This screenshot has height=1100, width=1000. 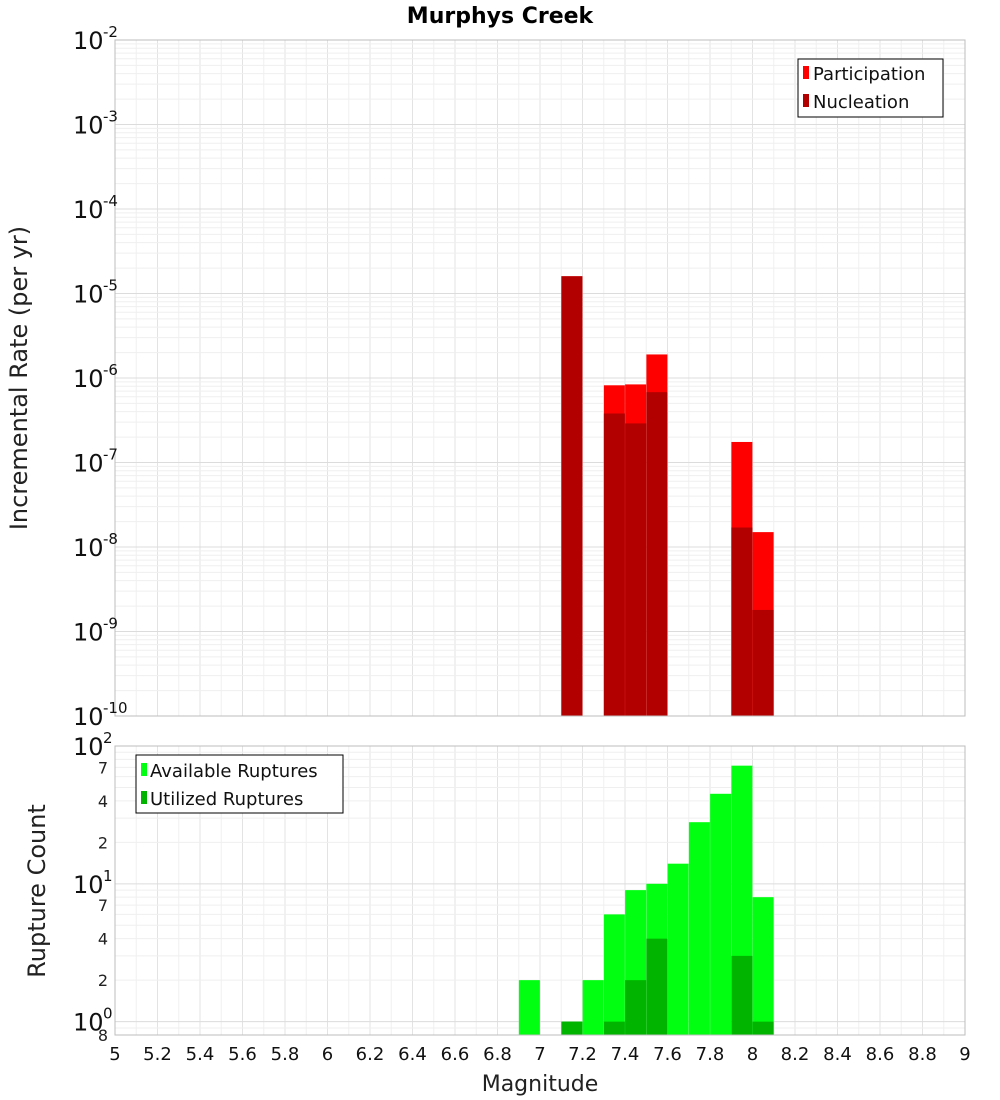 I want to click on top-y-tick-labels: 10-210-310-410-510-610-710-810-910-10, so click(x=100, y=377).